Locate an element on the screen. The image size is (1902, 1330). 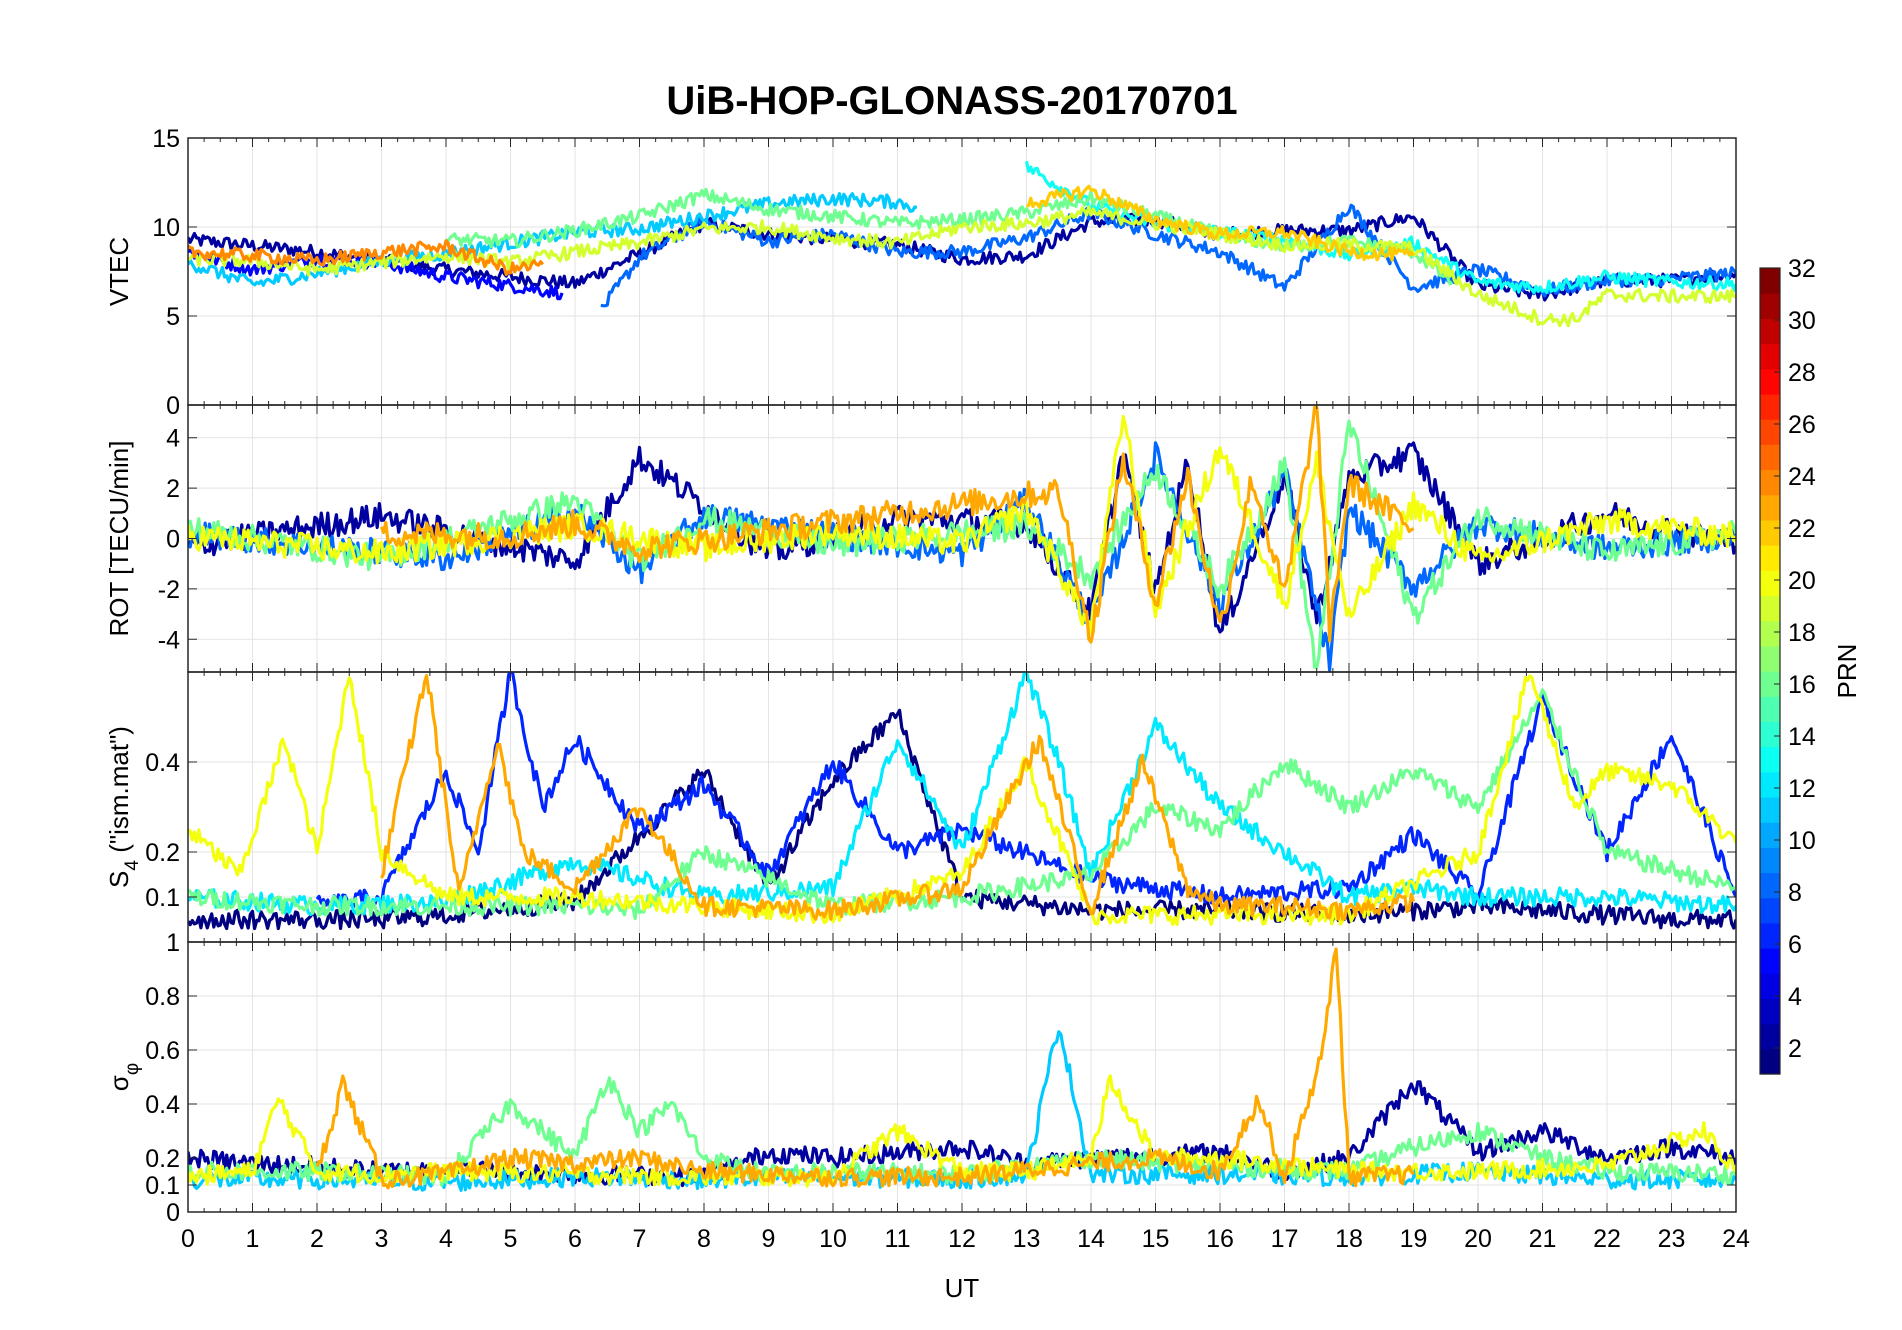
colorbar-tick-label: 4 is located at coordinates (1795, 997).